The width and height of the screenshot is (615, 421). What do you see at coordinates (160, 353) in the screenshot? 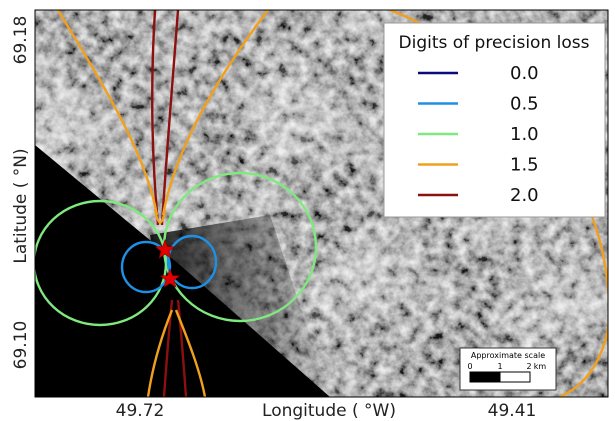
I see `contour-1-5-lower-left` at bounding box center [160, 353].